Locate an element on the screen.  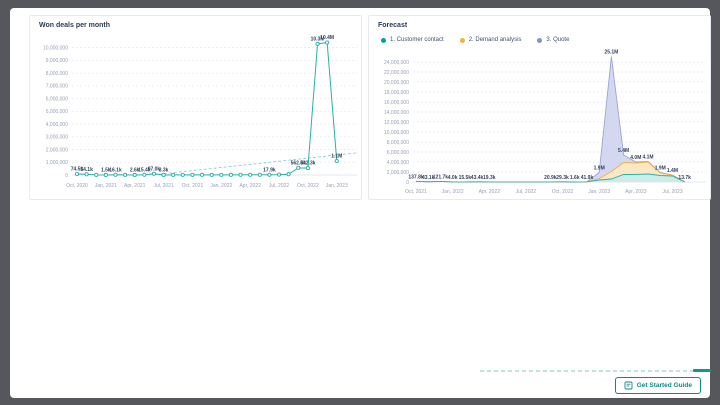
legend-item-quote: 3. Quote is located at coordinates (553, 40).